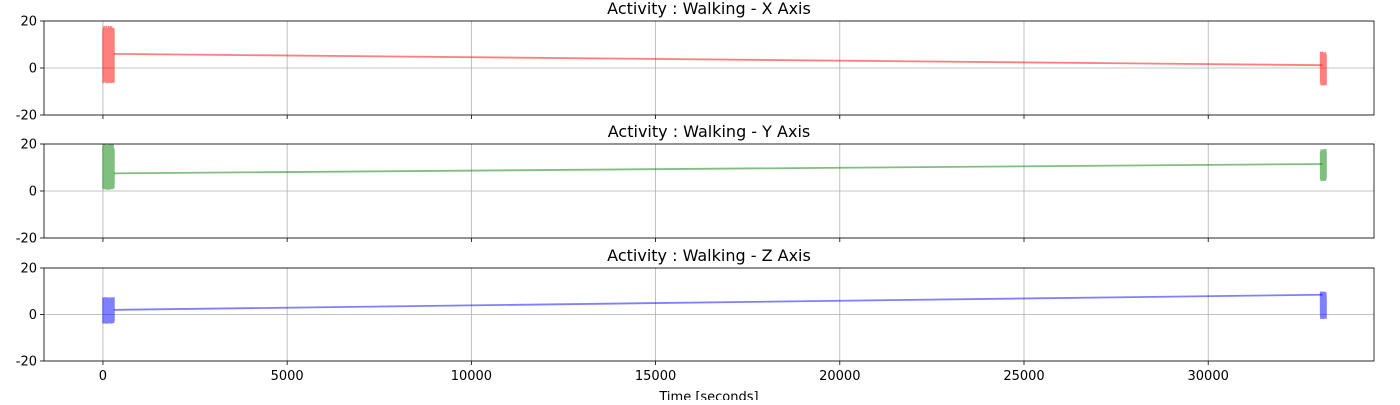  What do you see at coordinates (708, 395) in the screenshot?
I see `x-axis-label: Time [seconds]` at bounding box center [708, 395].